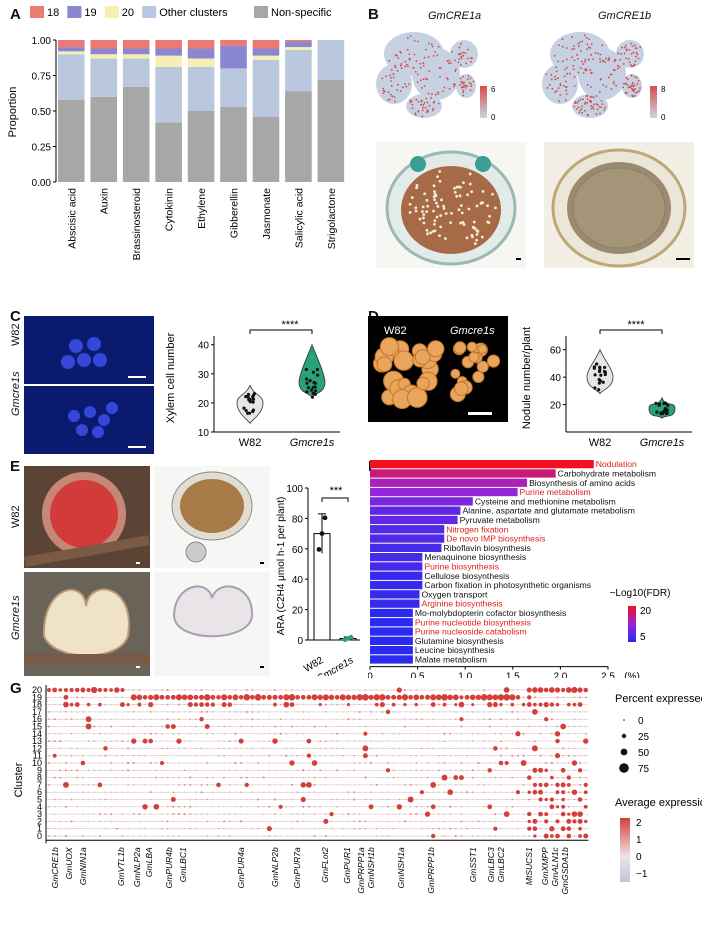 The image size is (702, 952). What do you see at coordinates (171, 377) in the screenshot?
I see `panel-c-ylabel: Xylem cell number` at bounding box center [171, 377].